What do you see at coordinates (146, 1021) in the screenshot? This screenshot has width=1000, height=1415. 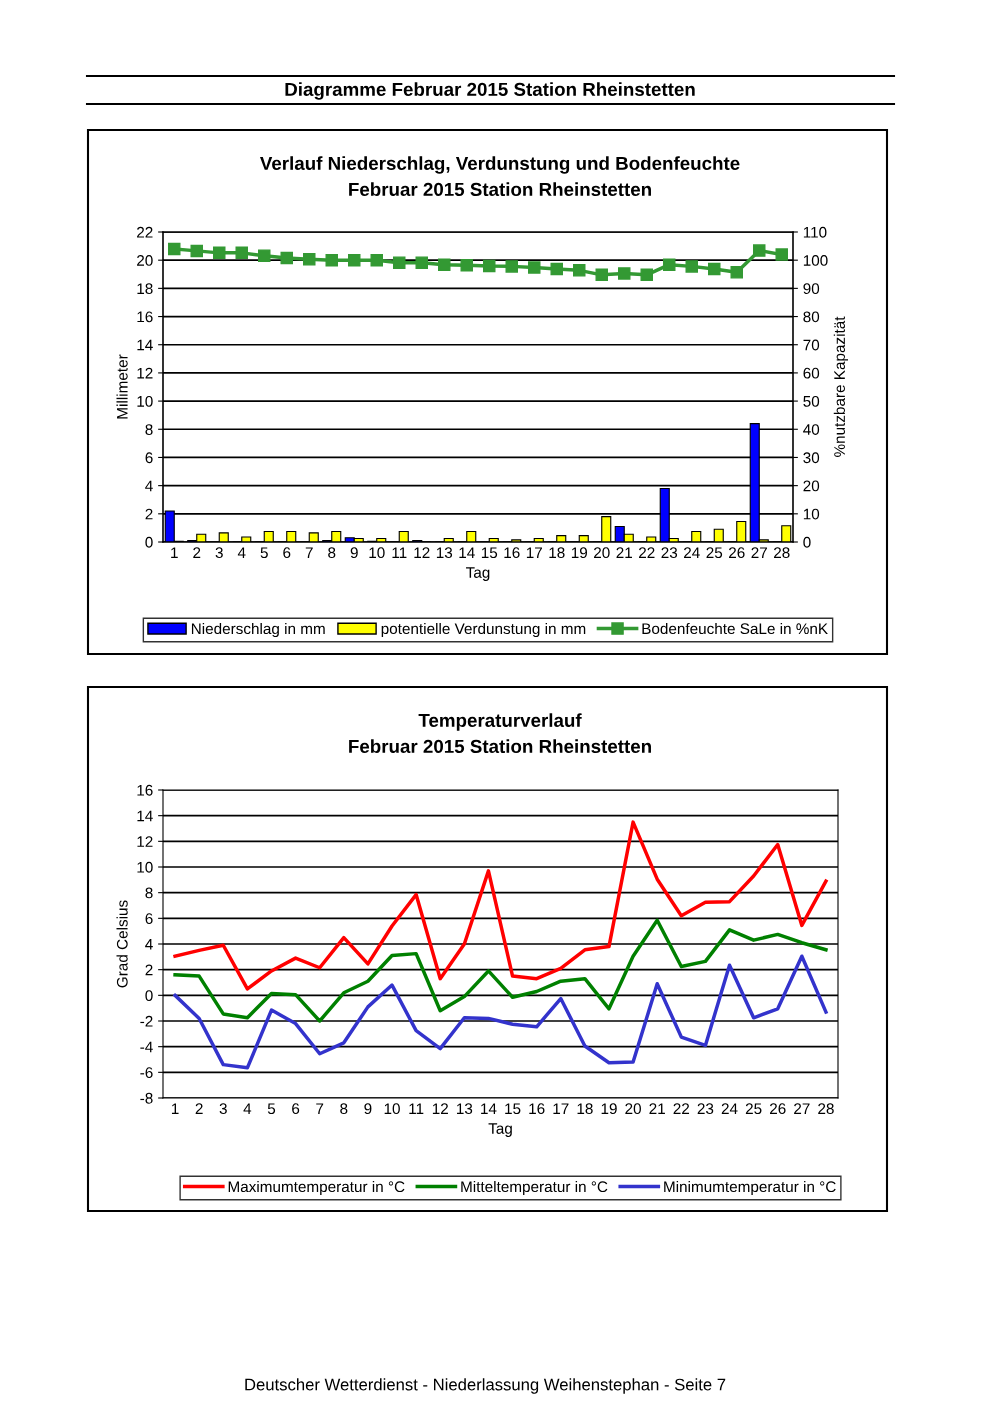 I see `y-tick-label: -2` at bounding box center [146, 1021].